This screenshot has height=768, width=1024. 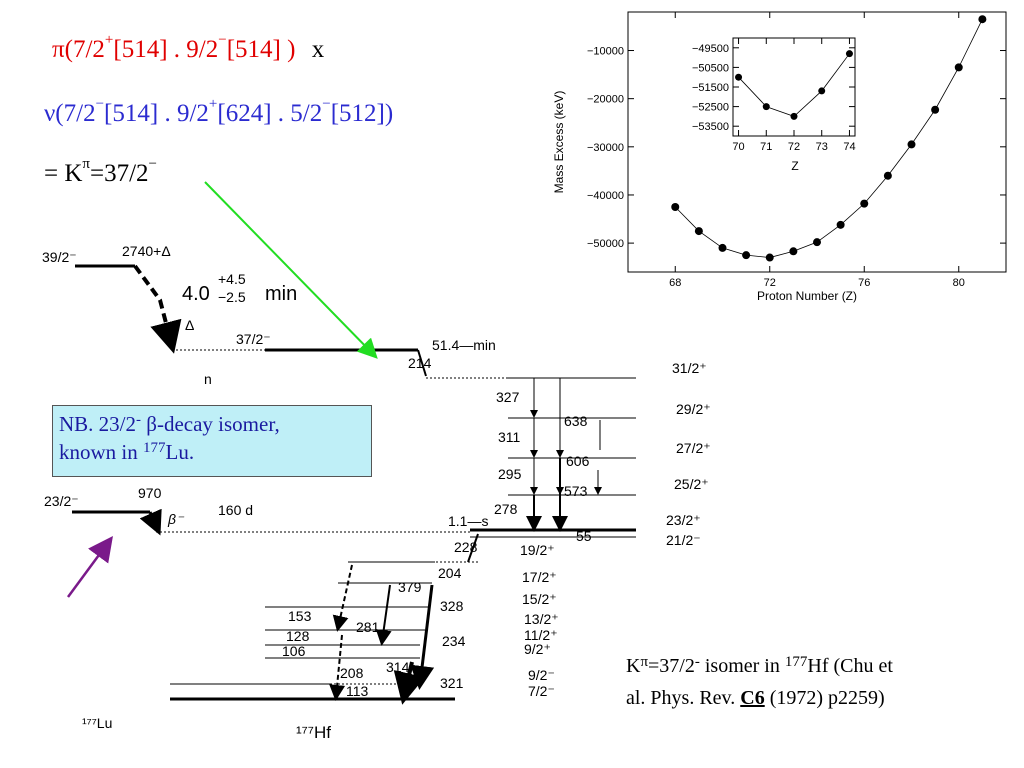 I want to click on label-160d: 160 d, so click(x=235, y=510).